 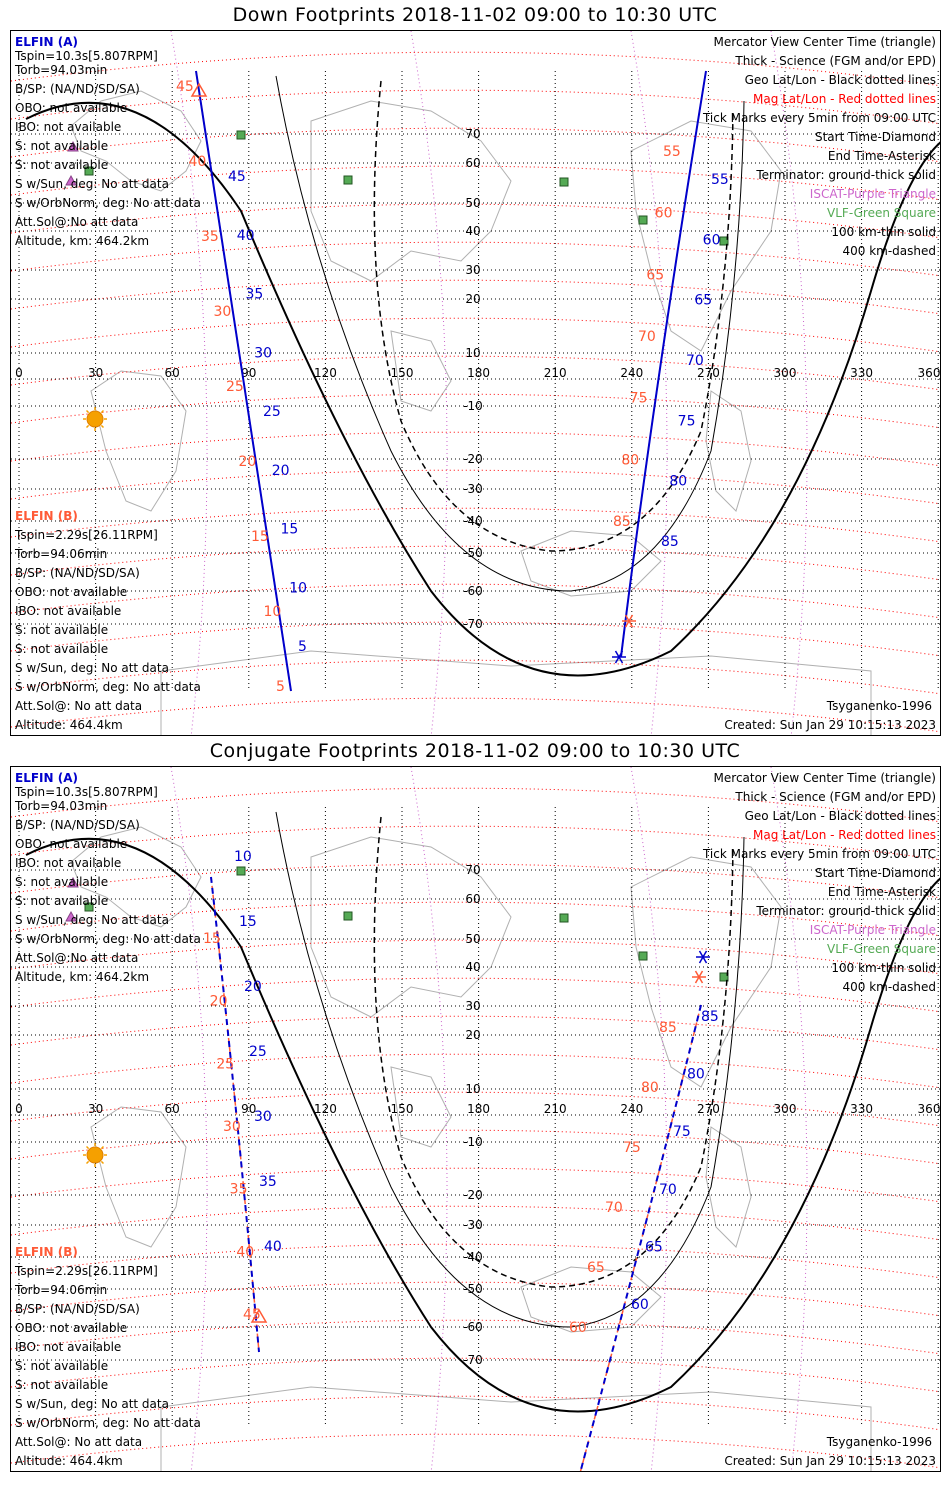 I want to click on elfin-b-tick-label: 65, so click(x=596, y=1268).